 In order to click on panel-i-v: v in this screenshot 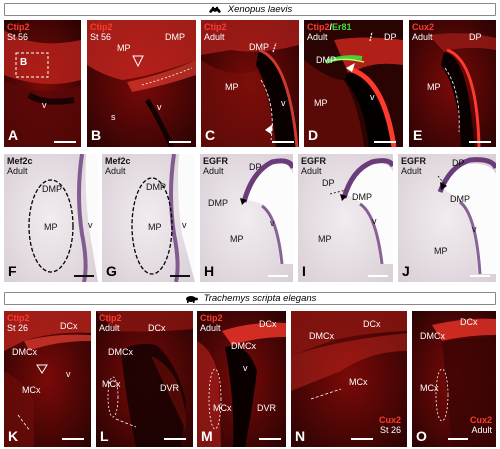, I will do `click(374, 221)`.